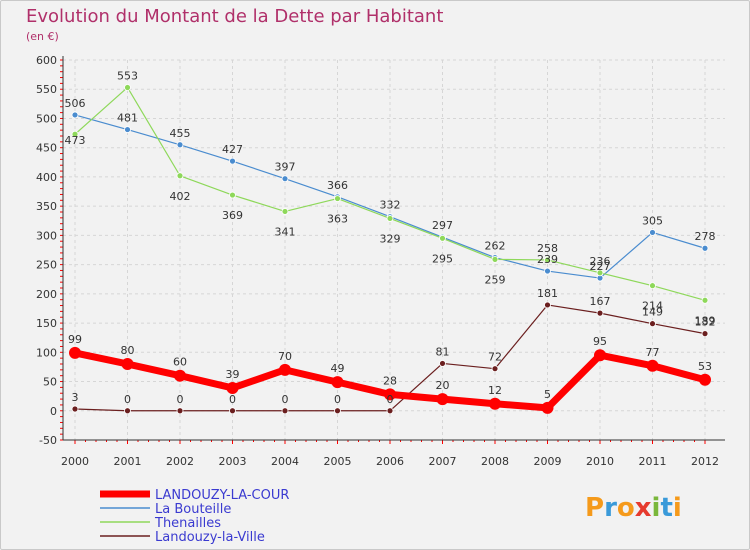  I want to click on x-tick-label: 2010, so click(600, 461).